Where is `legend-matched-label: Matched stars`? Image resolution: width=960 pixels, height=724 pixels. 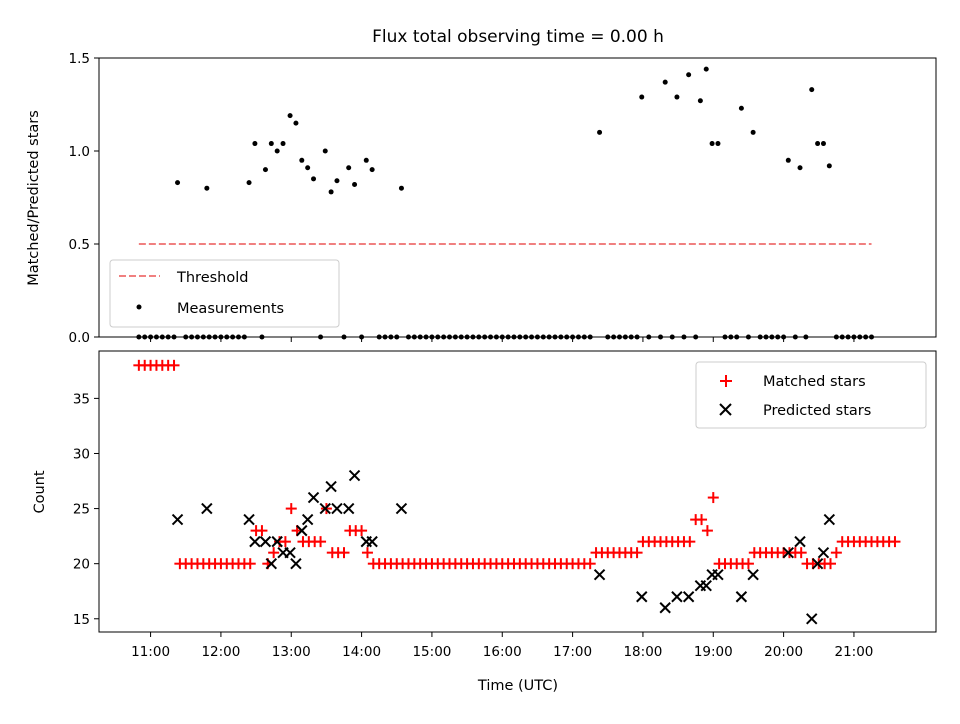 legend-matched-label: Matched stars is located at coordinates (814, 382).